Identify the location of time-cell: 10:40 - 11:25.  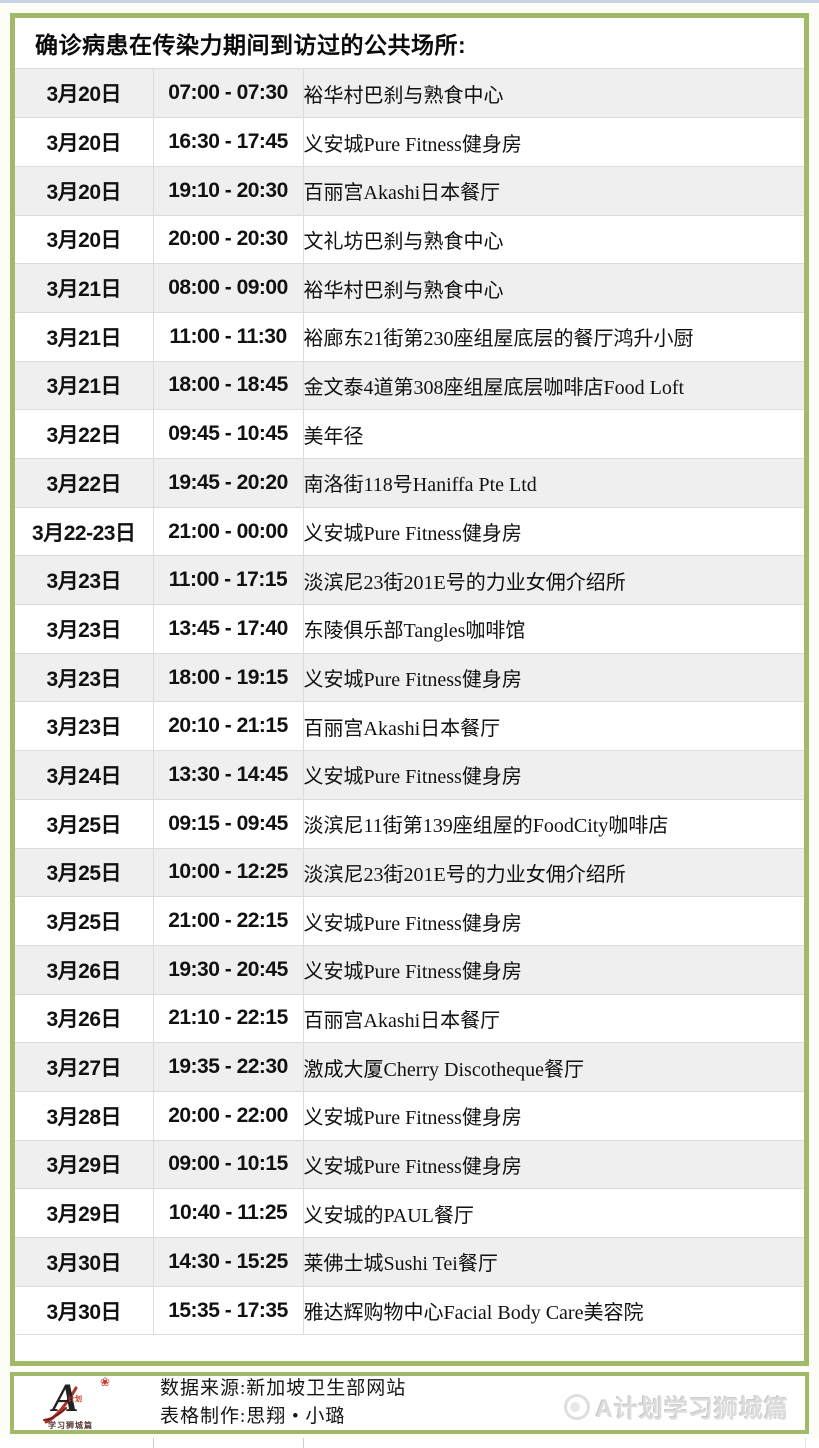
(228, 1213).